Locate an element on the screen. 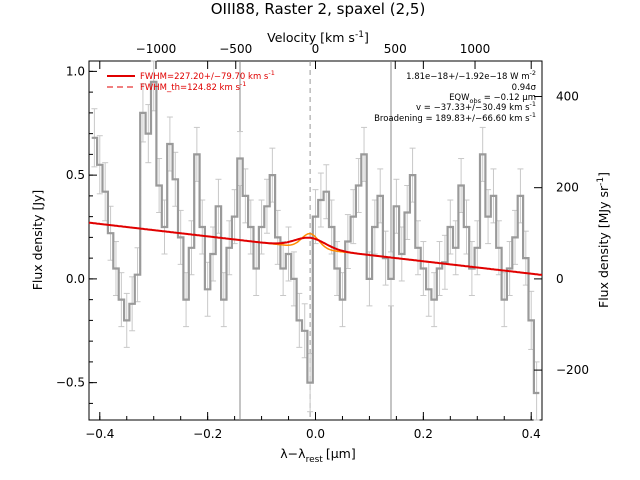 Image resolution: width=640 pixels, height=480 pixels. legend-label-fwhm-th: FWHM_th=124.82 km s-1 is located at coordinates (193, 86).